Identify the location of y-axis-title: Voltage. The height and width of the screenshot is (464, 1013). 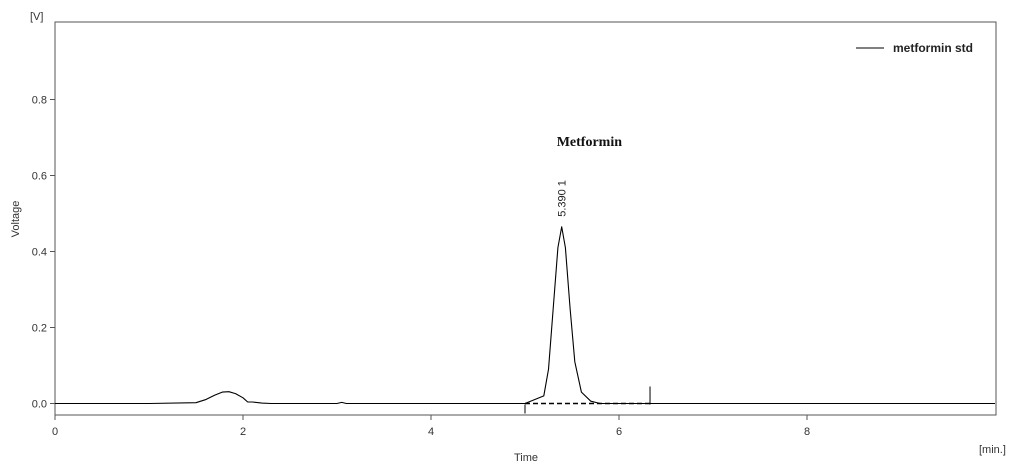
(16, 219).